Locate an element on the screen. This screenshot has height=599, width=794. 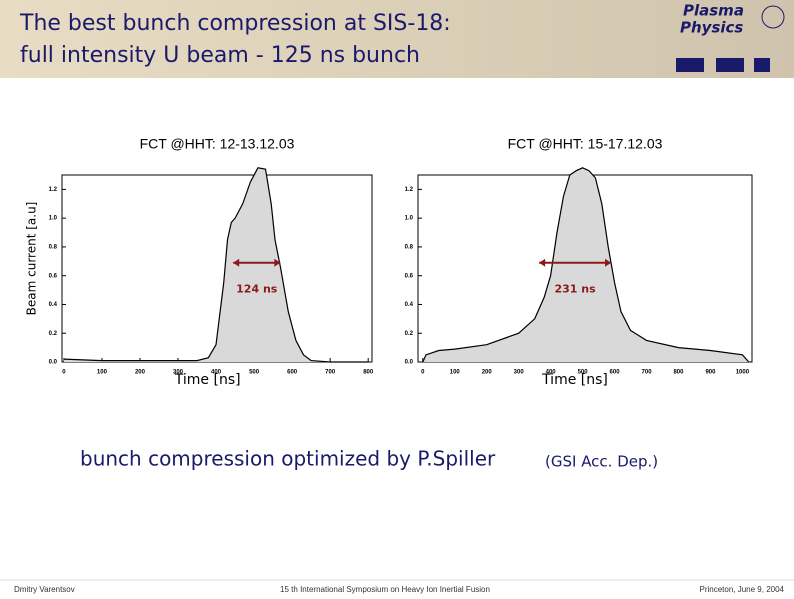
logo-circle is located at coordinates (773, 17).